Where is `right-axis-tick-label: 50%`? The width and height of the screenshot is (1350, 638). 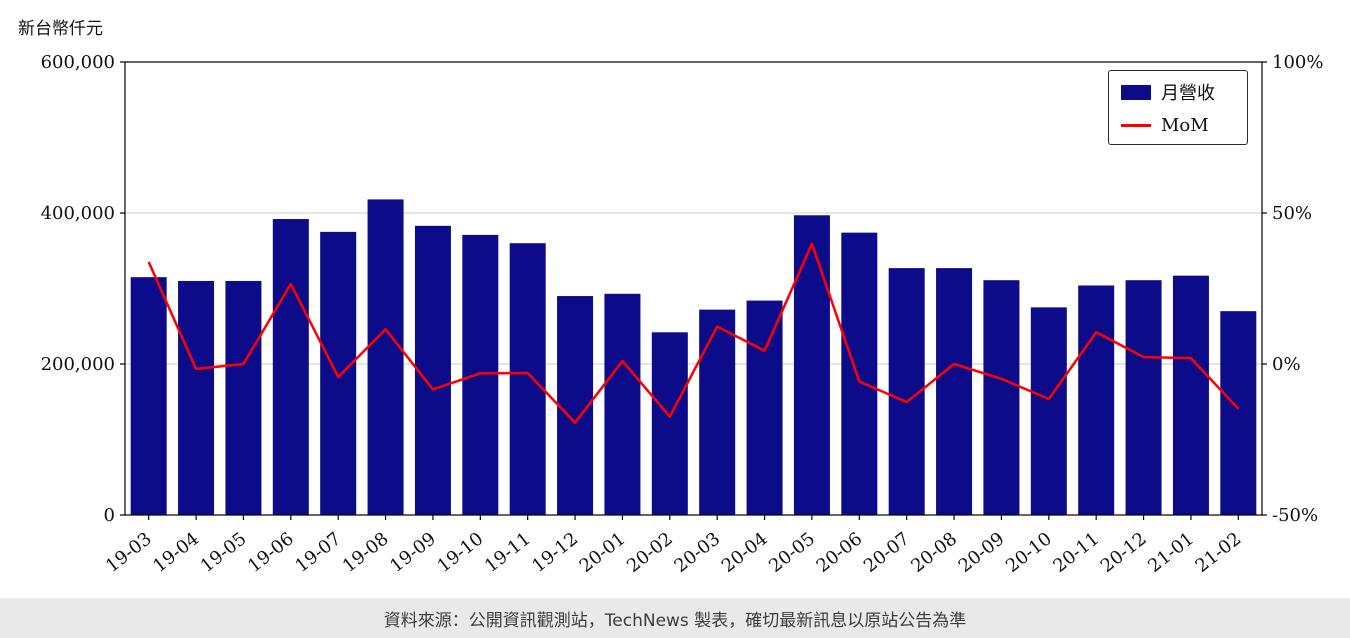
right-axis-tick-label: 50% is located at coordinates (1292, 213).